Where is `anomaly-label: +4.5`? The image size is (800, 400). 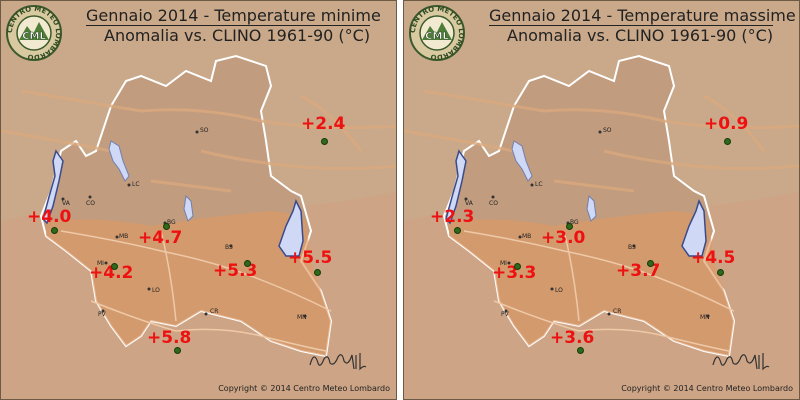
anomaly-label: +4.5 is located at coordinates (713, 258).